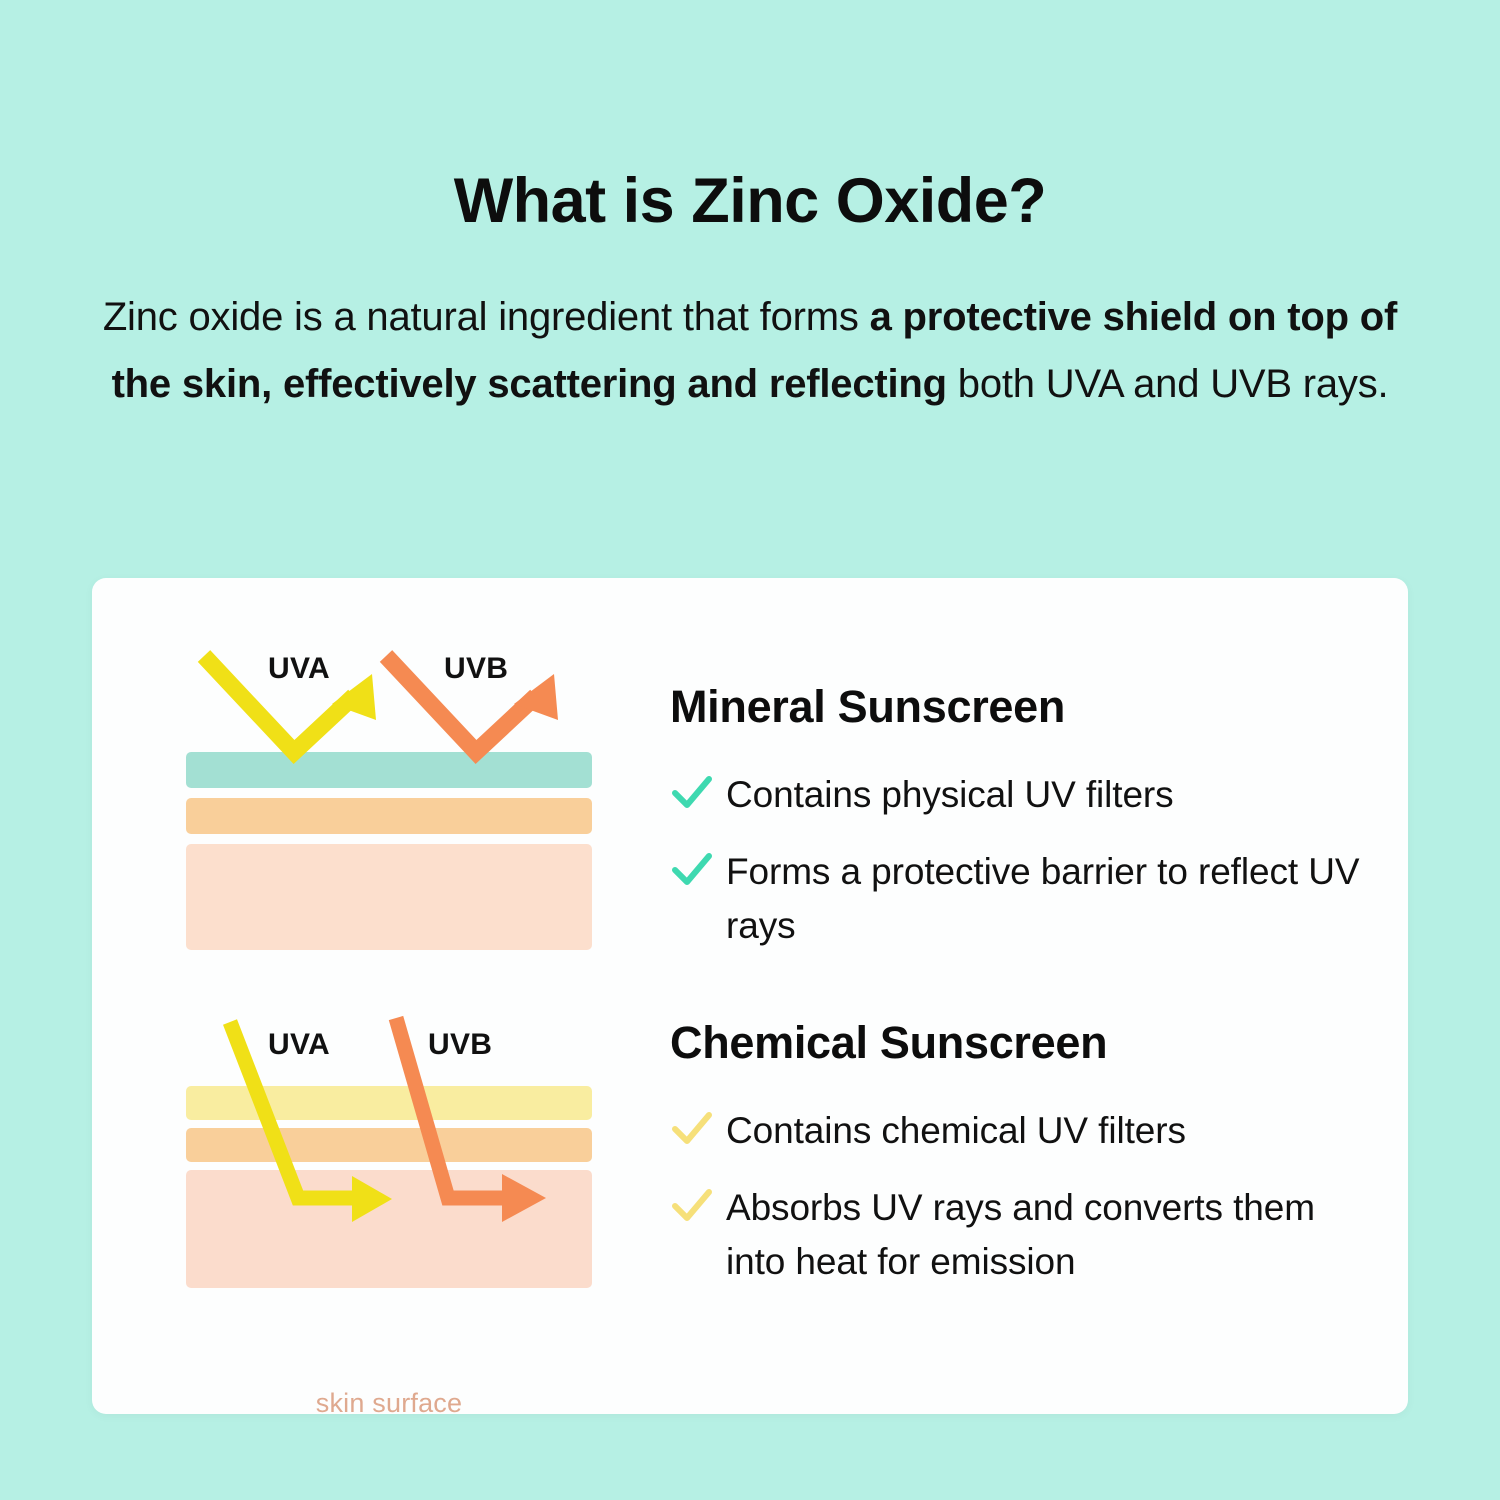  I want to click on page-title: What is Zinc Oxide?, so click(750, 201).